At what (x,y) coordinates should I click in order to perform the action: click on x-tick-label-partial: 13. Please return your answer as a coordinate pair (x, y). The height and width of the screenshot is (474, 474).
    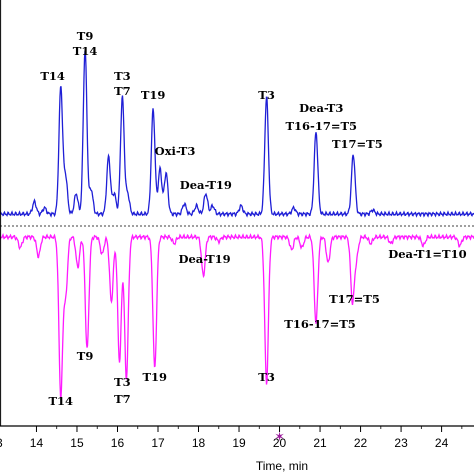
    Looking at the image, I should click on (1, 443).